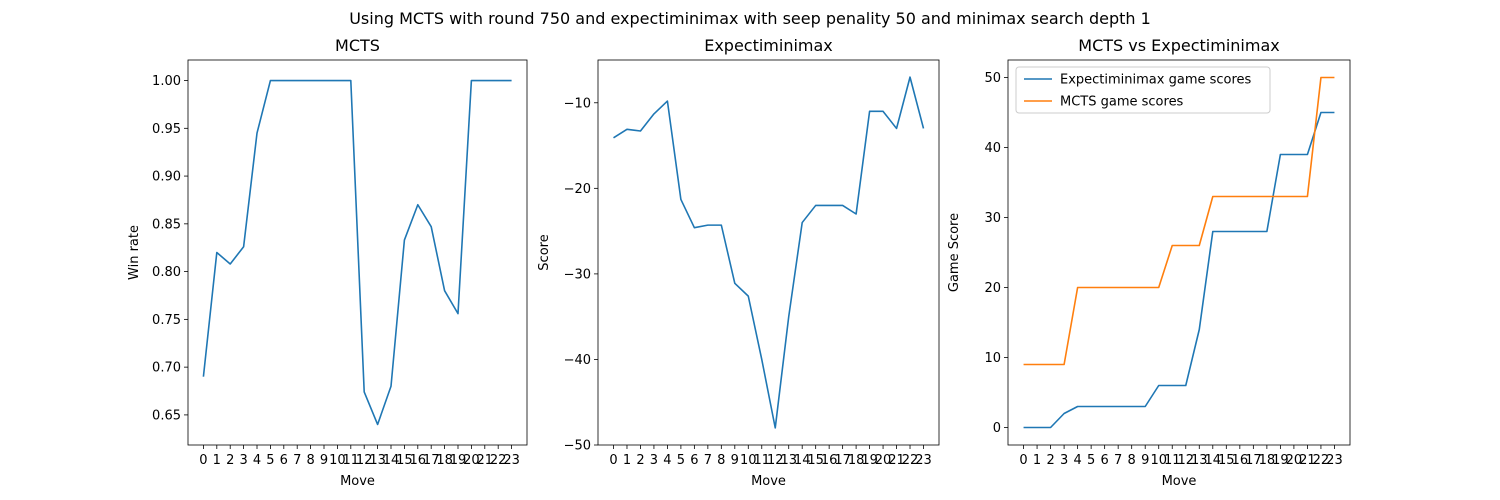 The height and width of the screenshot is (500, 1500). What do you see at coordinates (544, 252) in the screenshot?
I see `y-axis-label: Score` at bounding box center [544, 252].